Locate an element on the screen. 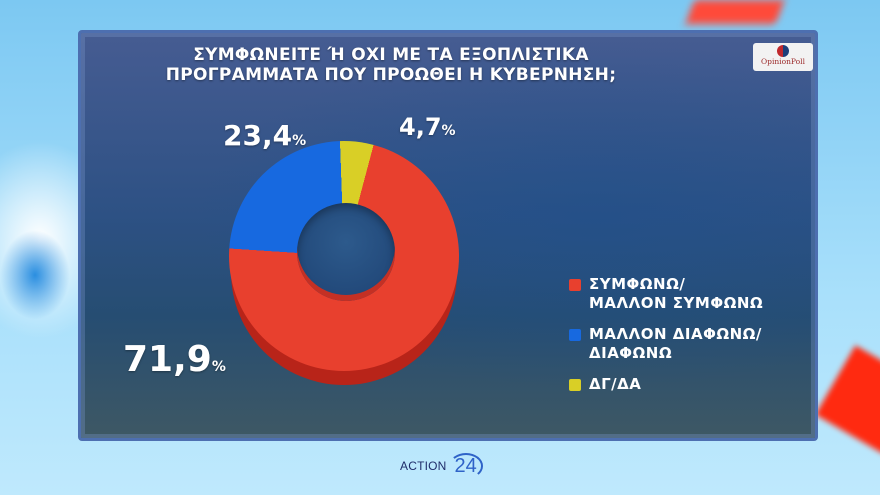 The height and width of the screenshot is (495, 880). channel-logo: ACTION 24 is located at coordinates (441, 466).